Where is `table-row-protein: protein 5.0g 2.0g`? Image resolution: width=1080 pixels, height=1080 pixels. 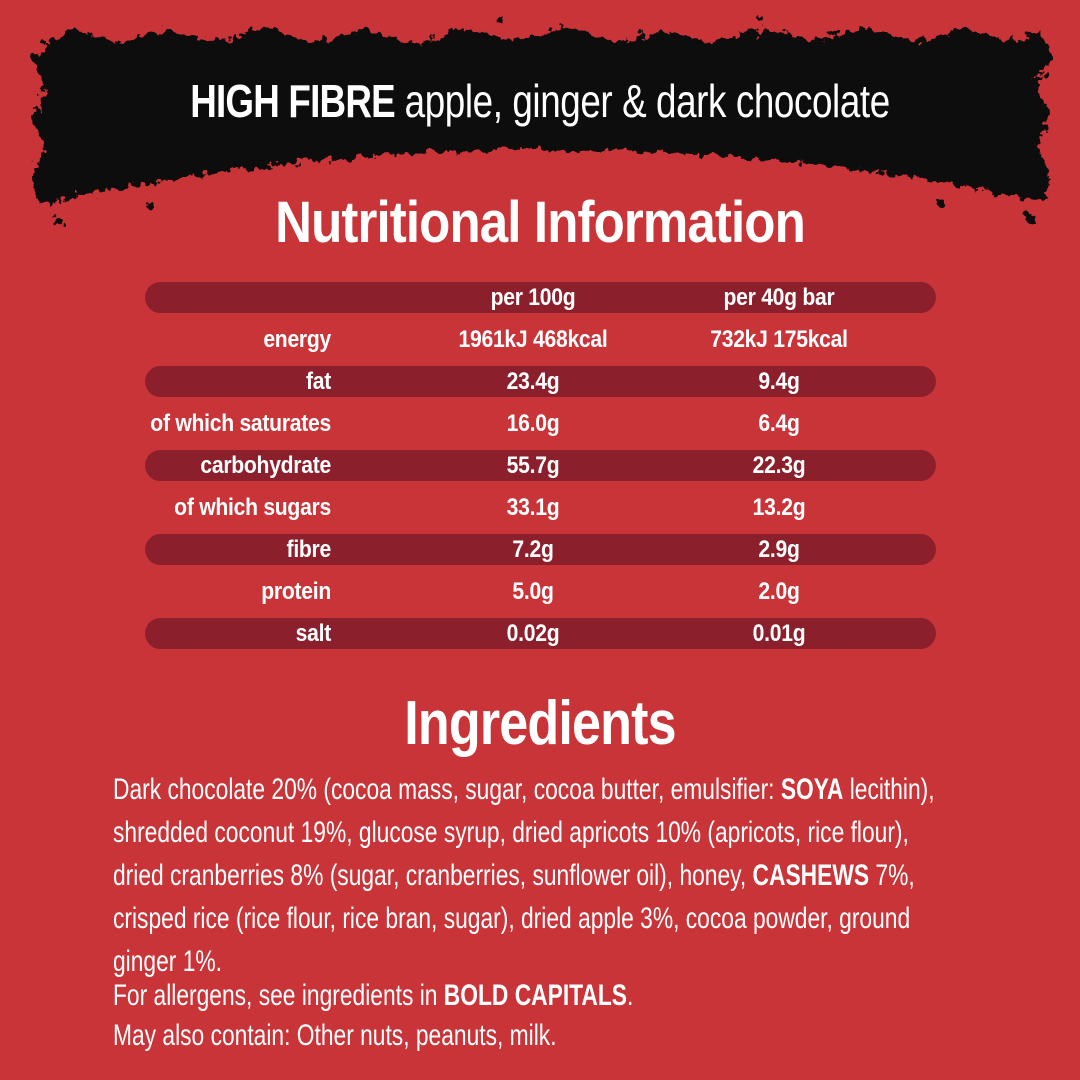 table-row-protein: protein 5.0g 2.0g is located at coordinates (540, 592).